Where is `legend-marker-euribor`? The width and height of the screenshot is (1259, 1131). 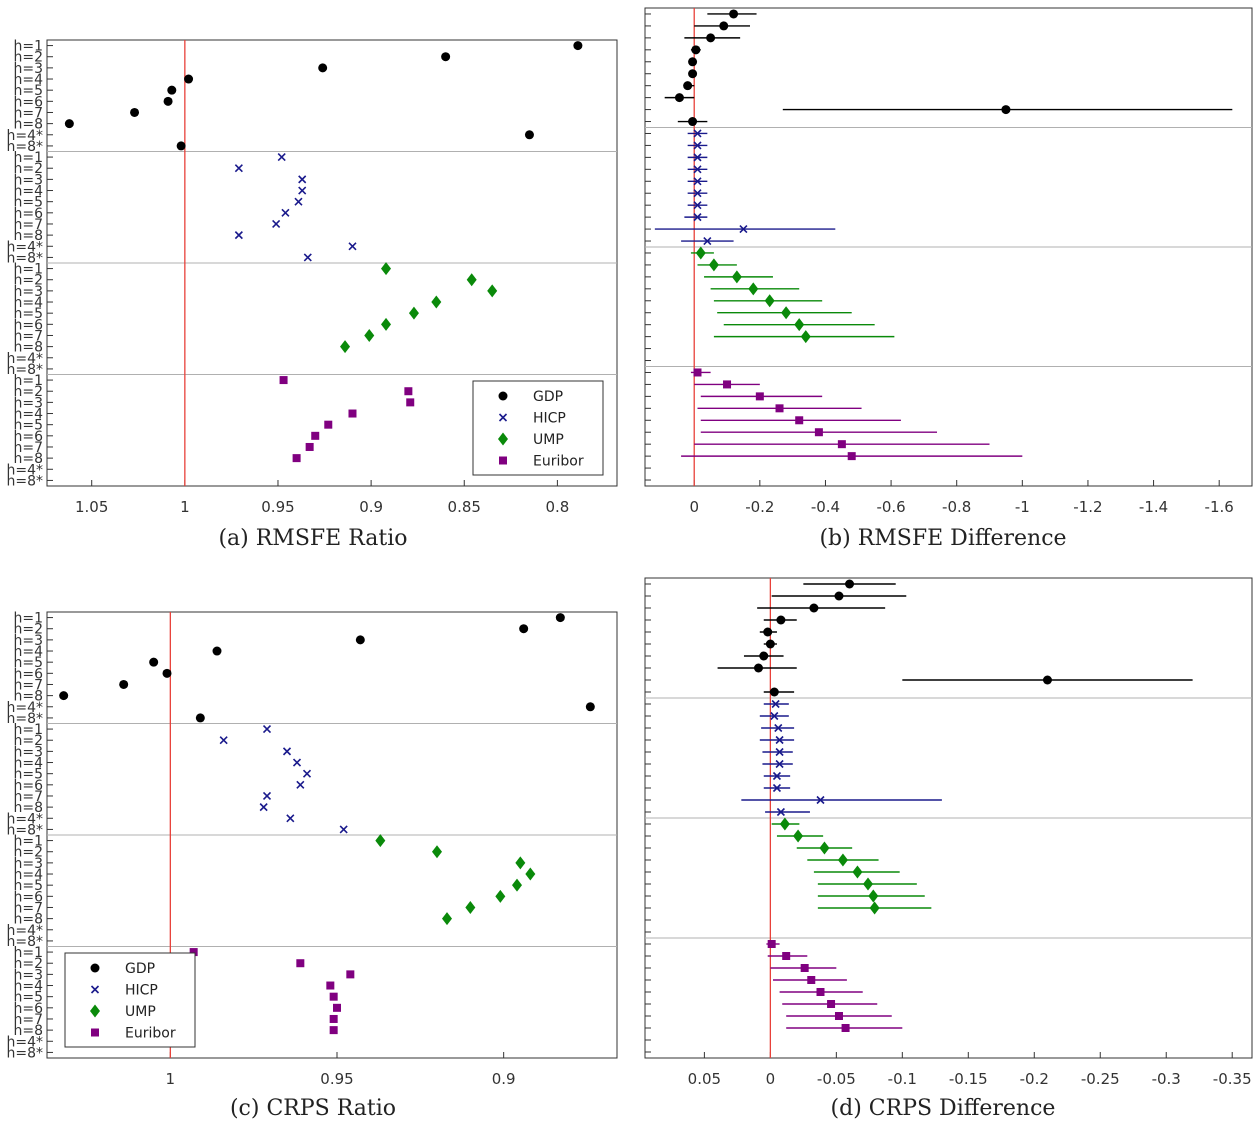 legend-marker-euribor is located at coordinates (95, 1032).